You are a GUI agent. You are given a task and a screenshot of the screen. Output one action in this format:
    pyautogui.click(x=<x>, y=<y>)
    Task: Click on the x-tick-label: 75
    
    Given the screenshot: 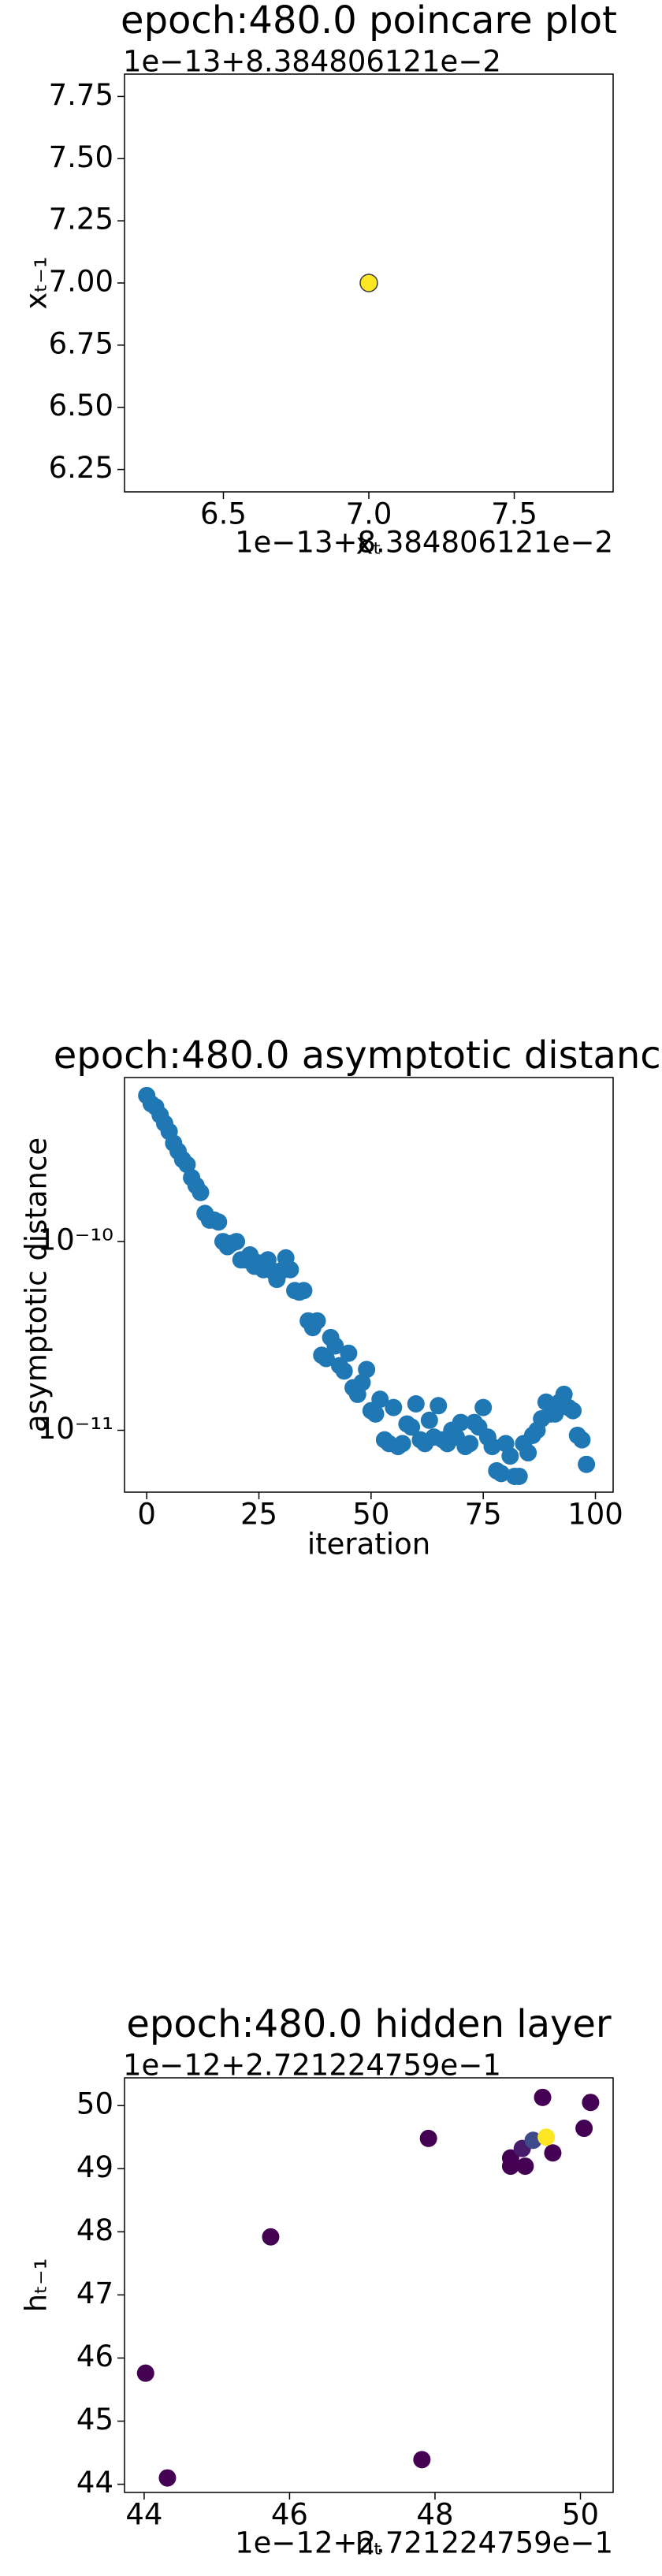 What is the action you would take?
    pyautogui.click(x=484, y=1515)
    